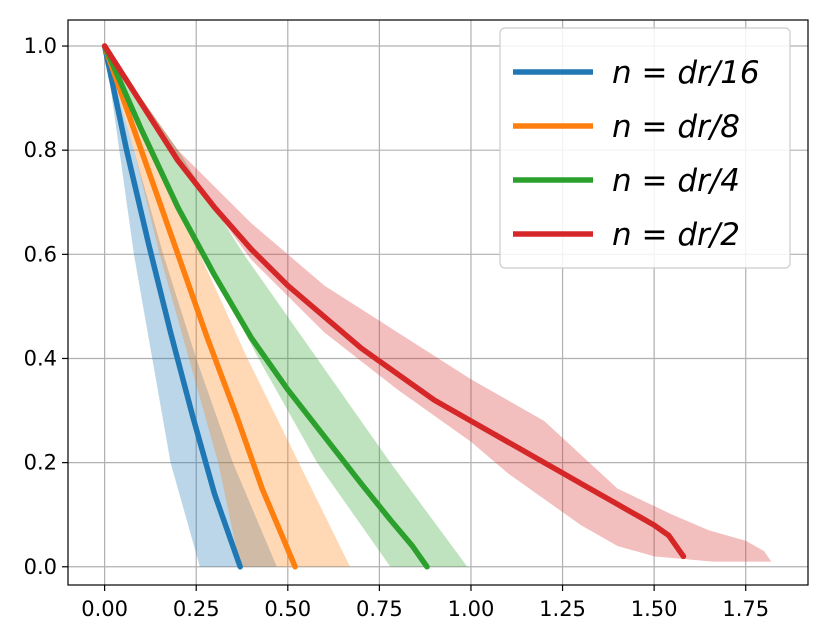  Describe the element at coordinates (562, 609) in the screenshot. I see `x-tick-label: 1.25` at that location.